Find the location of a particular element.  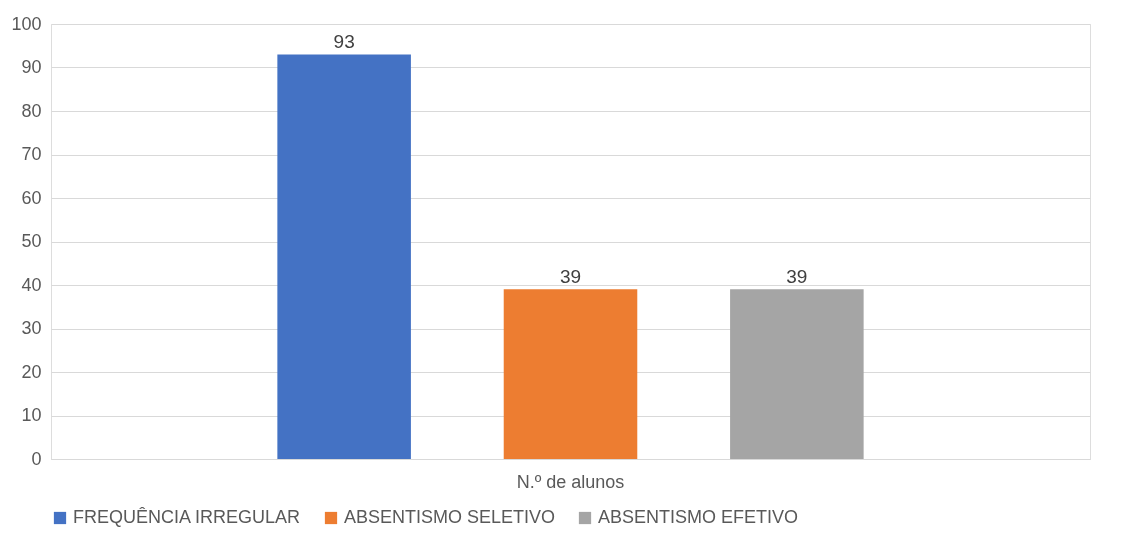

x-tick-label: N.º de alunos is located at coordinates (570, 481).